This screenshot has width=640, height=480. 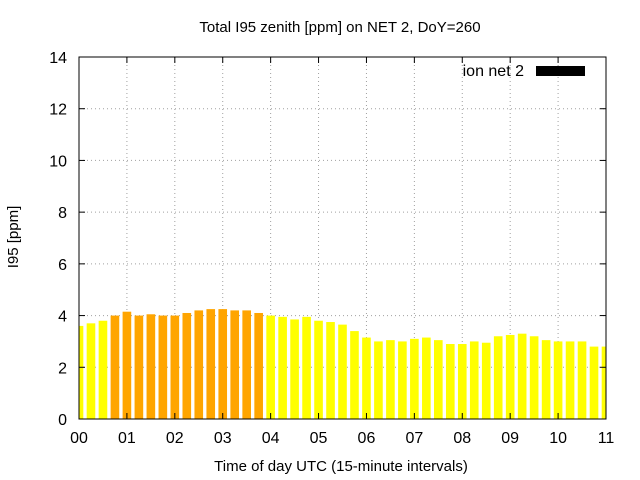 What do you see at coordinates (367, 438) in the screenshot?
I see `x-tick-label: 06` at bounding box center [367, 438].